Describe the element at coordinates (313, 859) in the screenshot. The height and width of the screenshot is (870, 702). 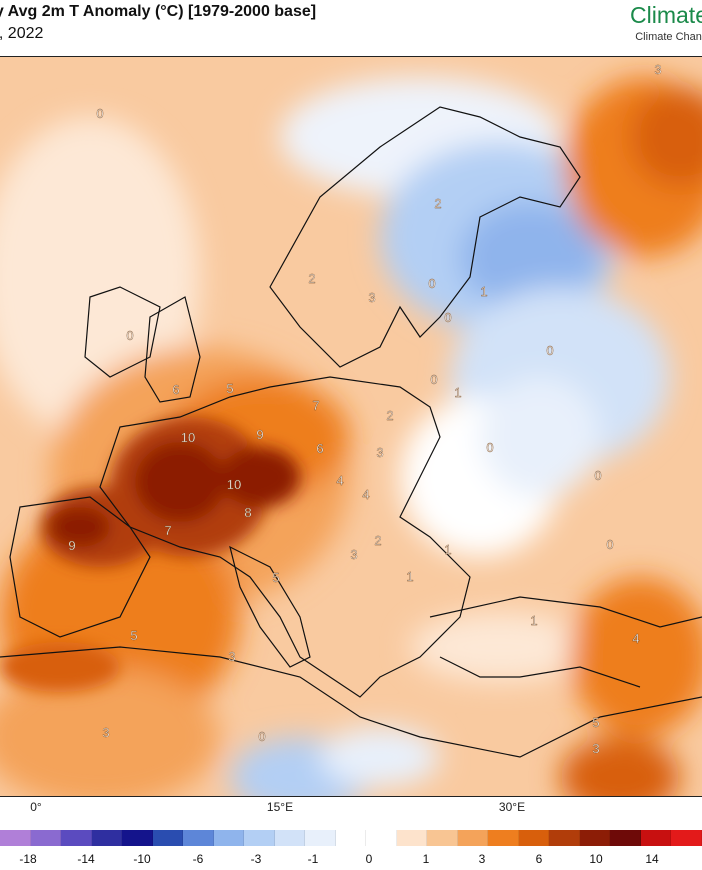
I see `cbar-label: -1` at that location.